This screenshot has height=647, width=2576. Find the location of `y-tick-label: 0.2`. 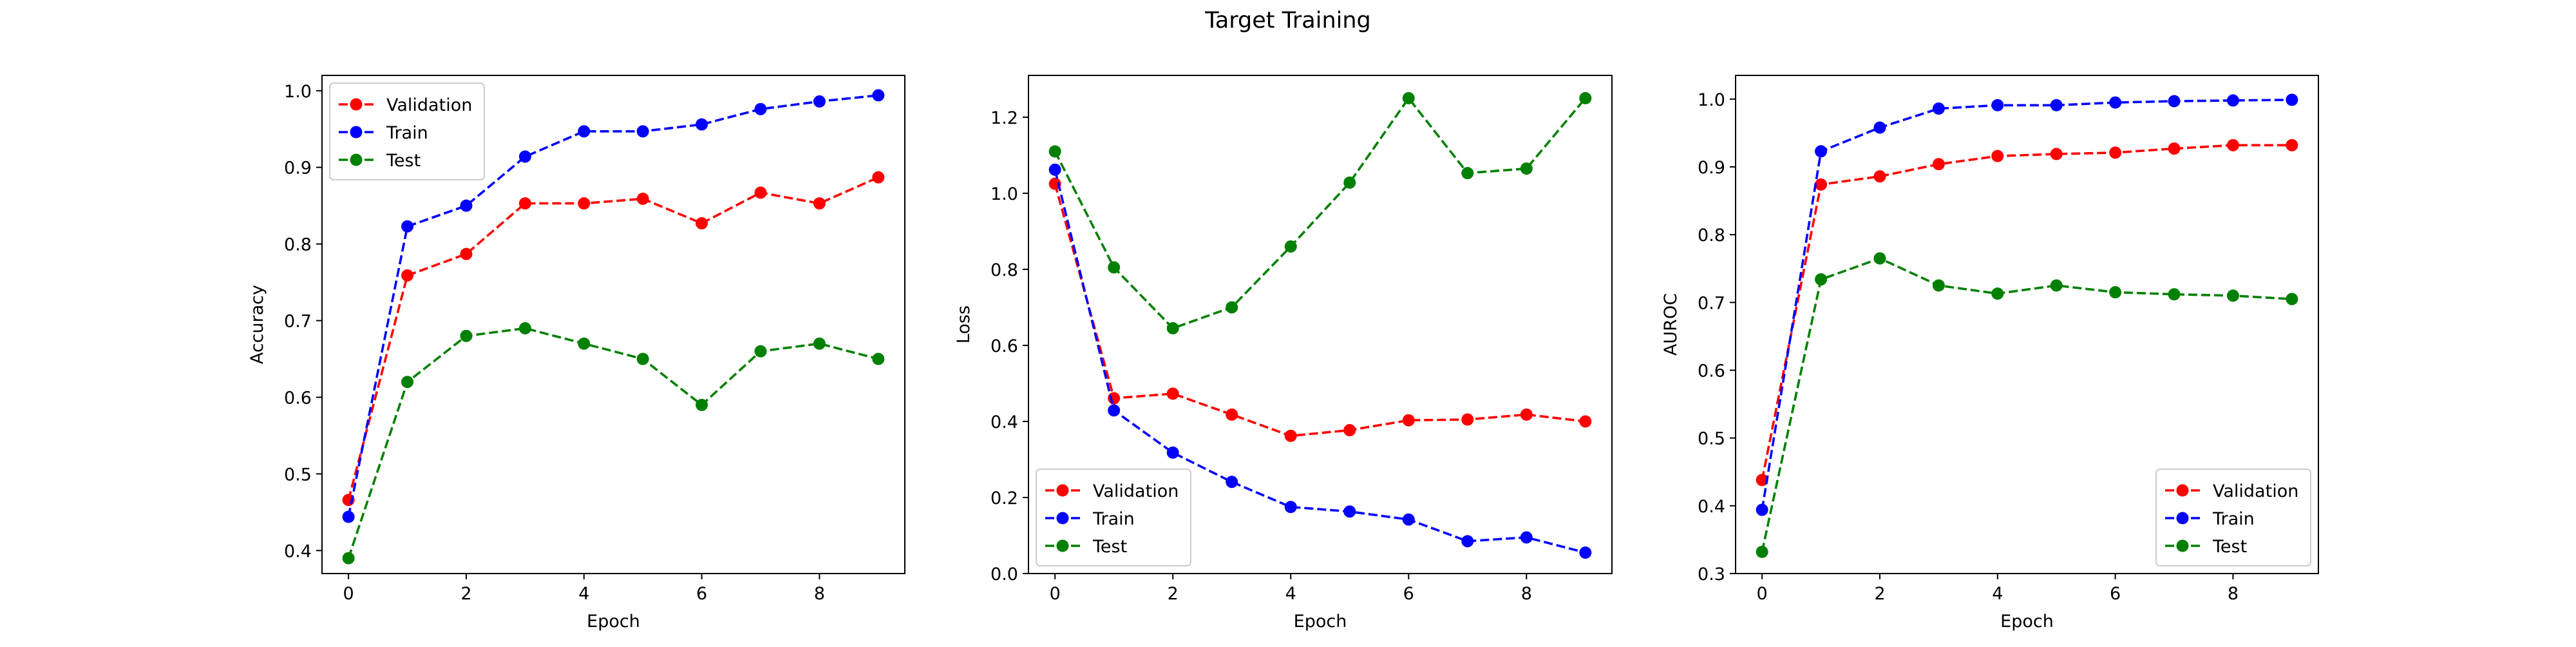

y-tick-label: 0.2 is located at coordinates (1004, 498).